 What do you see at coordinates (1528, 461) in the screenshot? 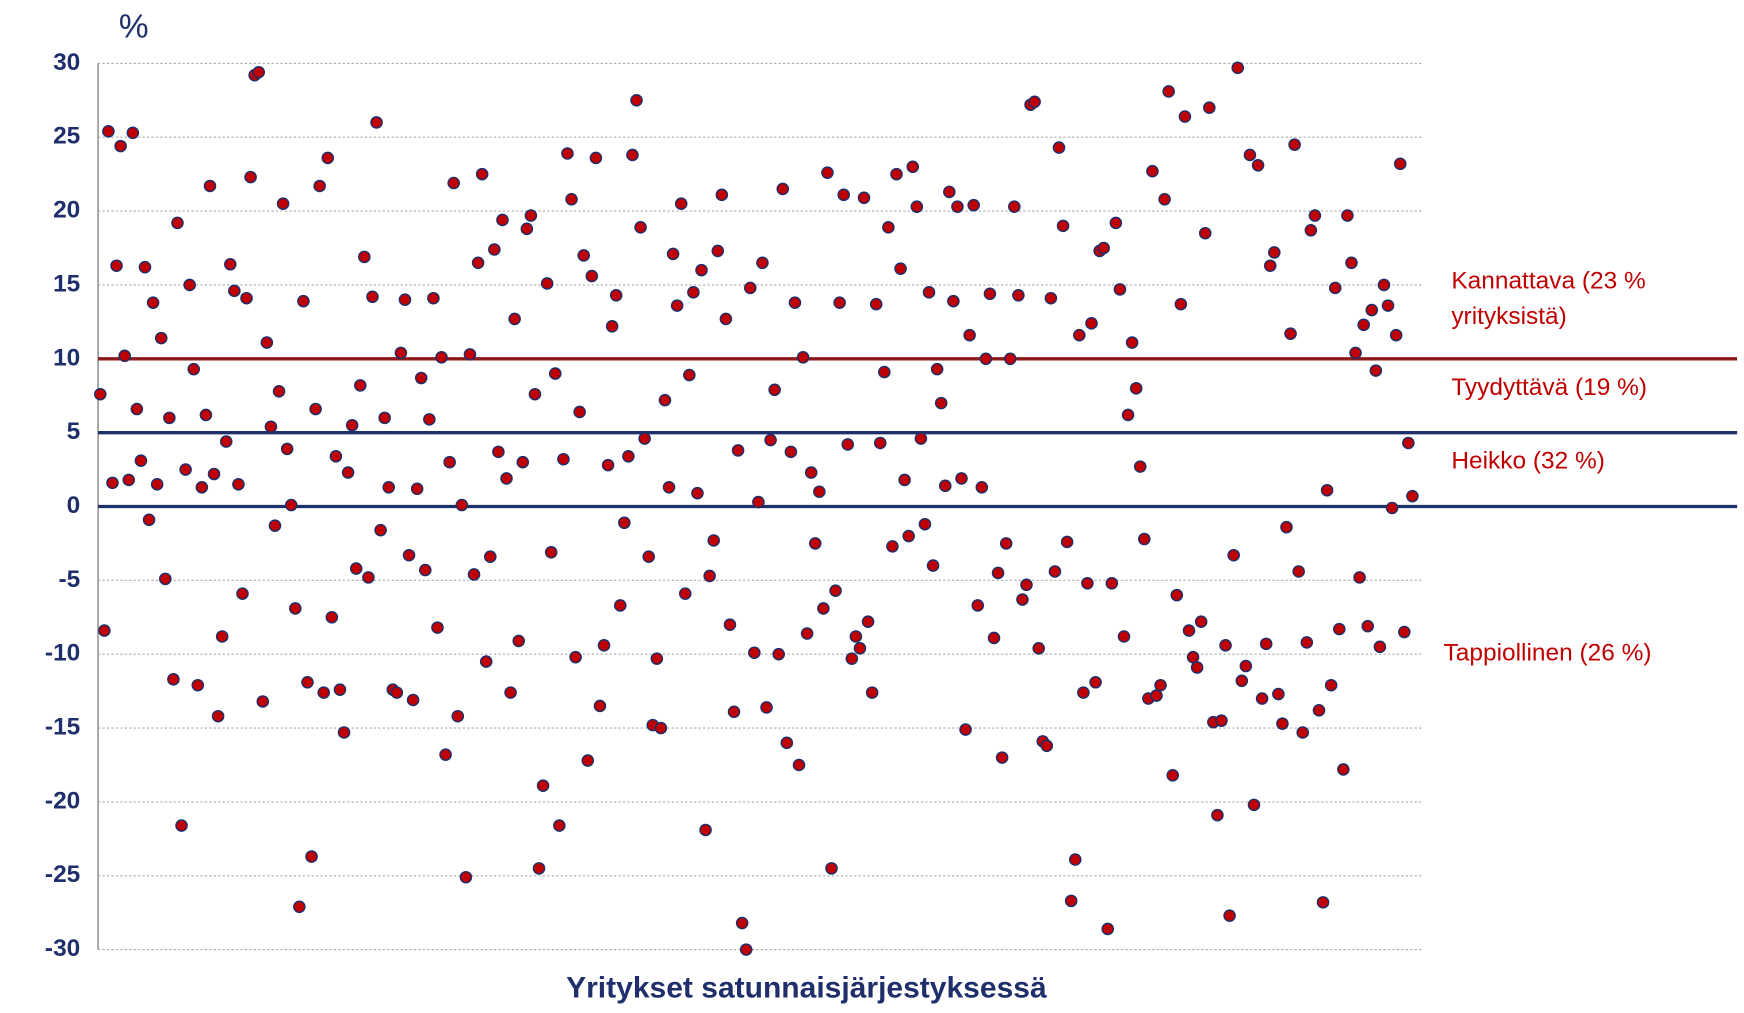
I see `annotation: Heikko (32 %)` at bounding box center [1528, 461].